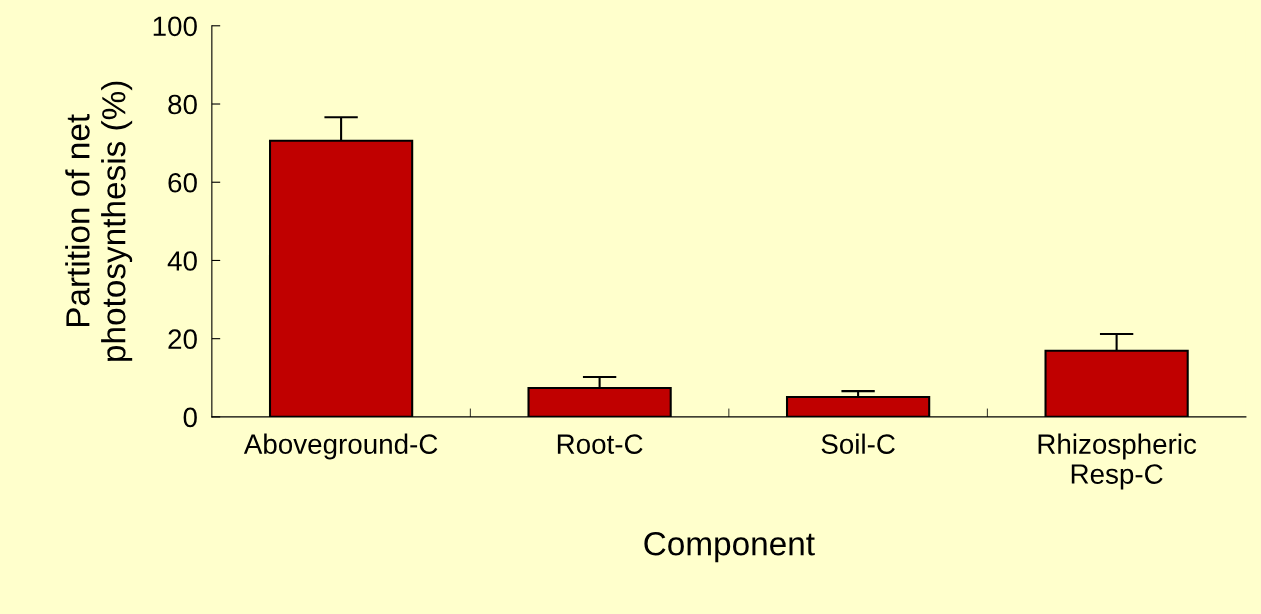 The height and width of the screenshot is (614, 1261). I want to click on y-tick-label: 0, so click(190, 417).